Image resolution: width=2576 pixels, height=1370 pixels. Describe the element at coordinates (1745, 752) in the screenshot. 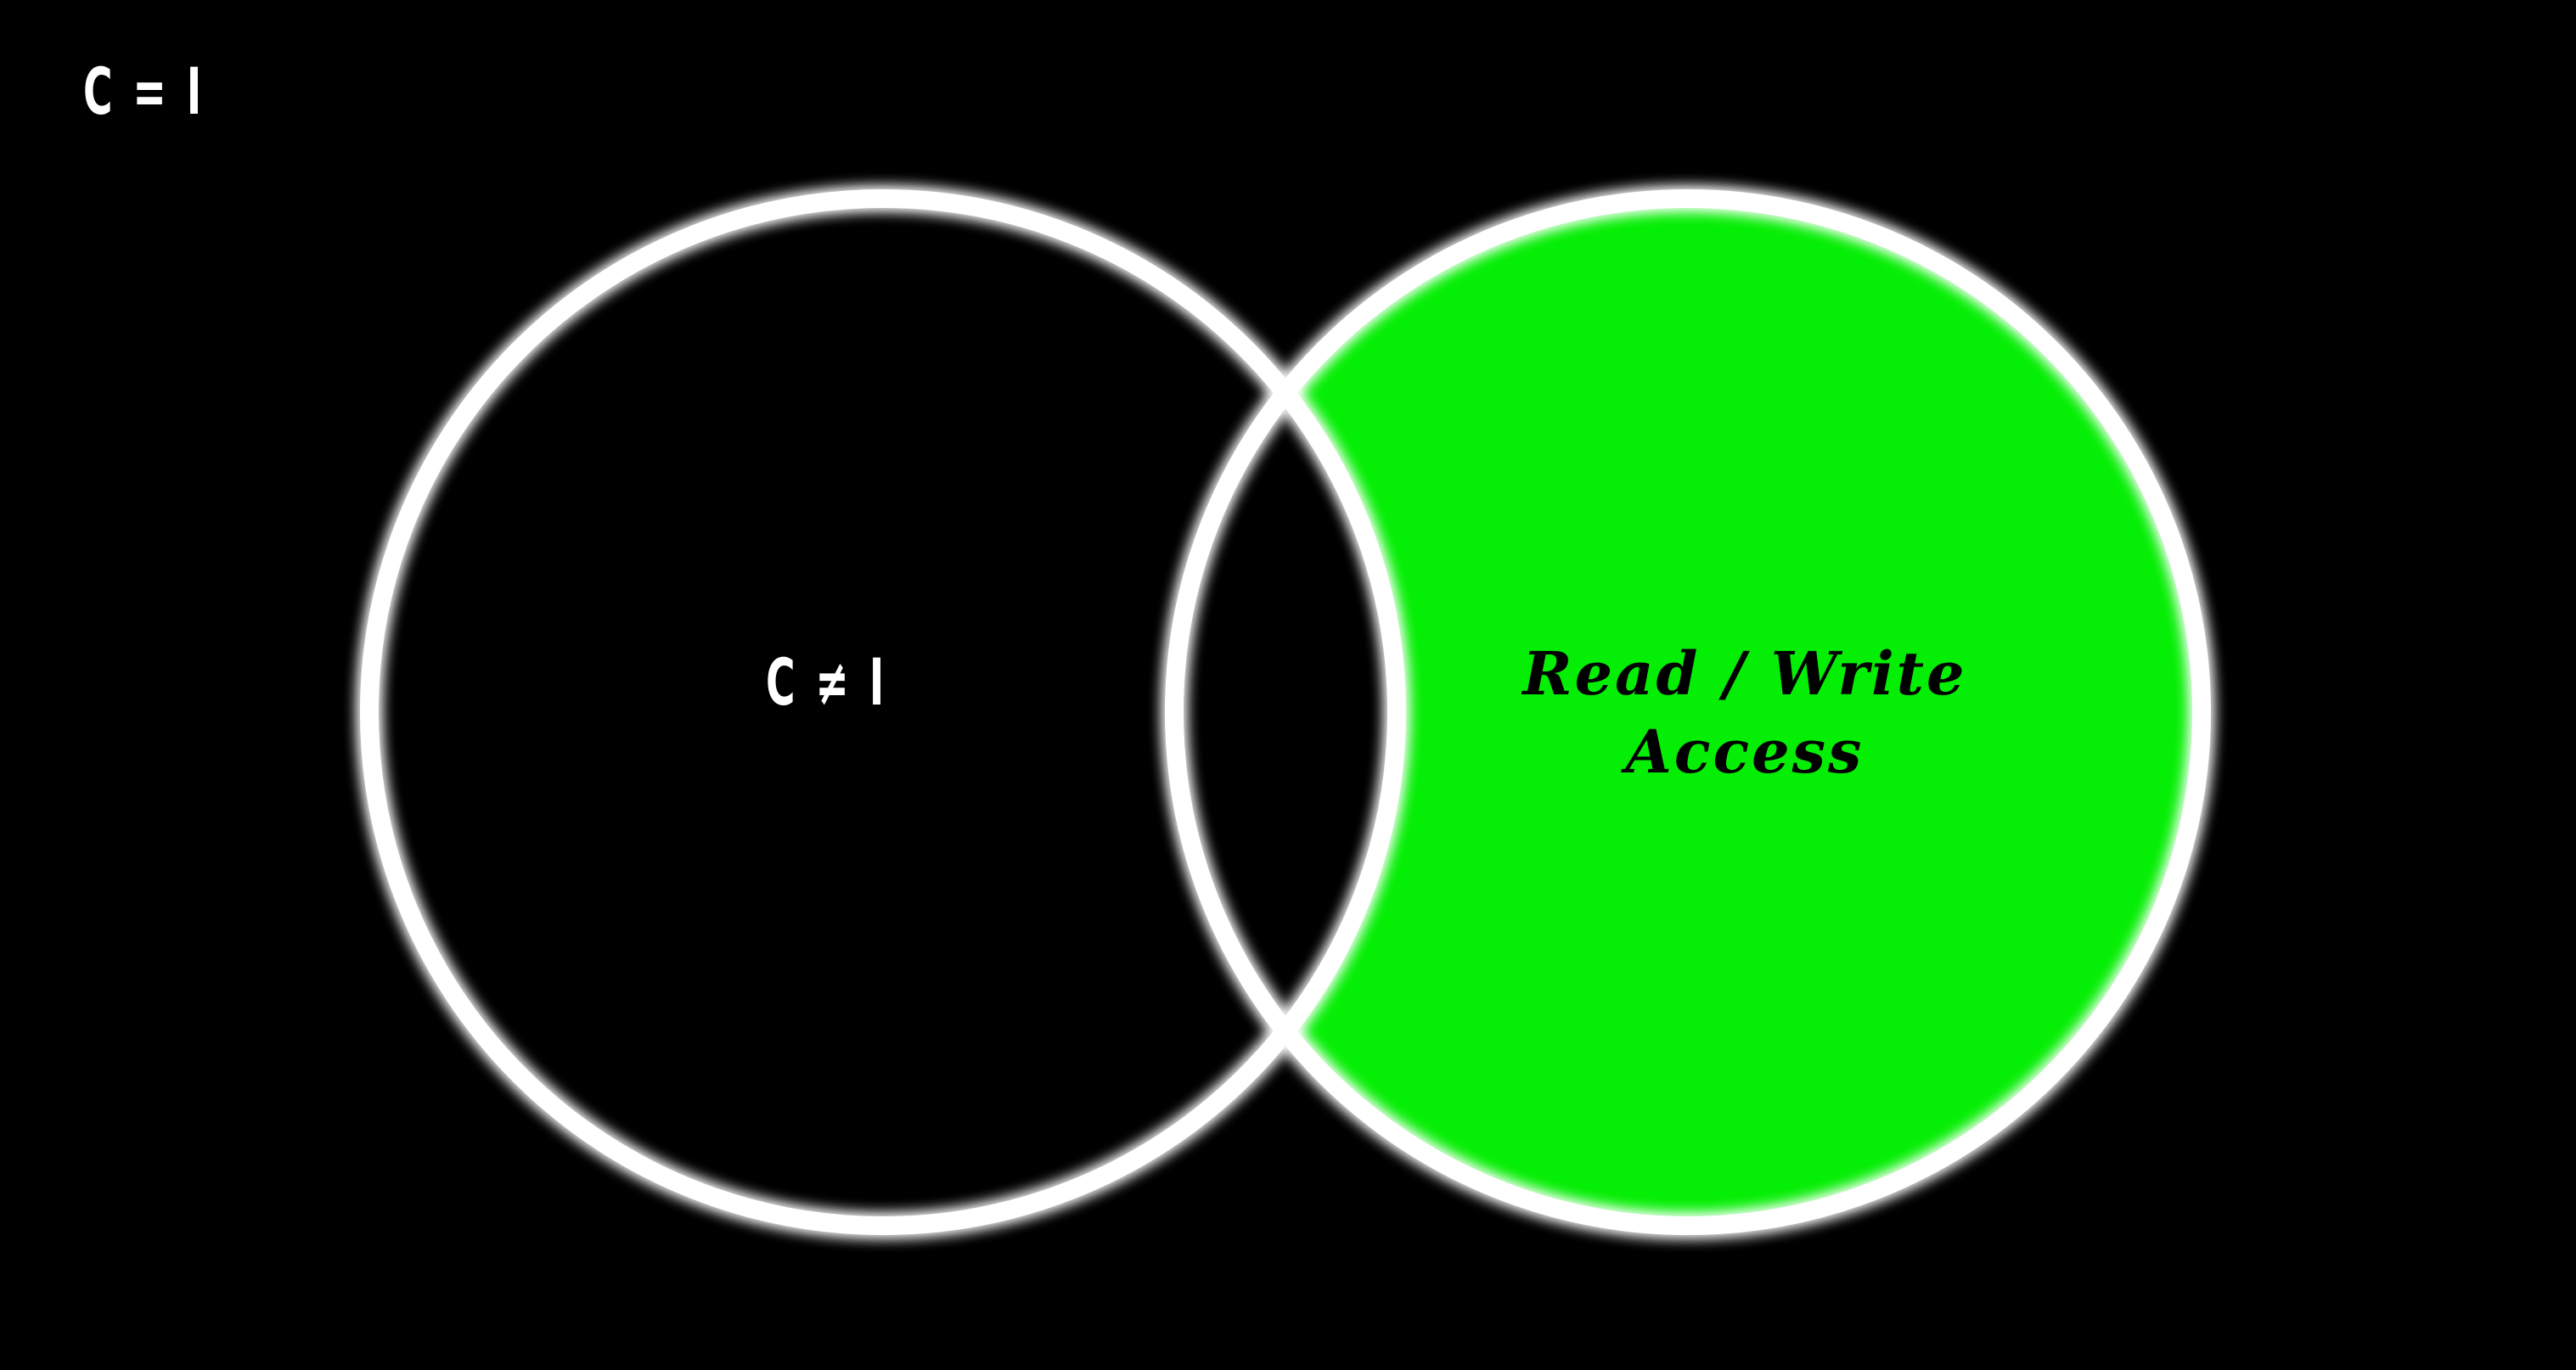

I see `right-set-label-line-2: Access` at that location.